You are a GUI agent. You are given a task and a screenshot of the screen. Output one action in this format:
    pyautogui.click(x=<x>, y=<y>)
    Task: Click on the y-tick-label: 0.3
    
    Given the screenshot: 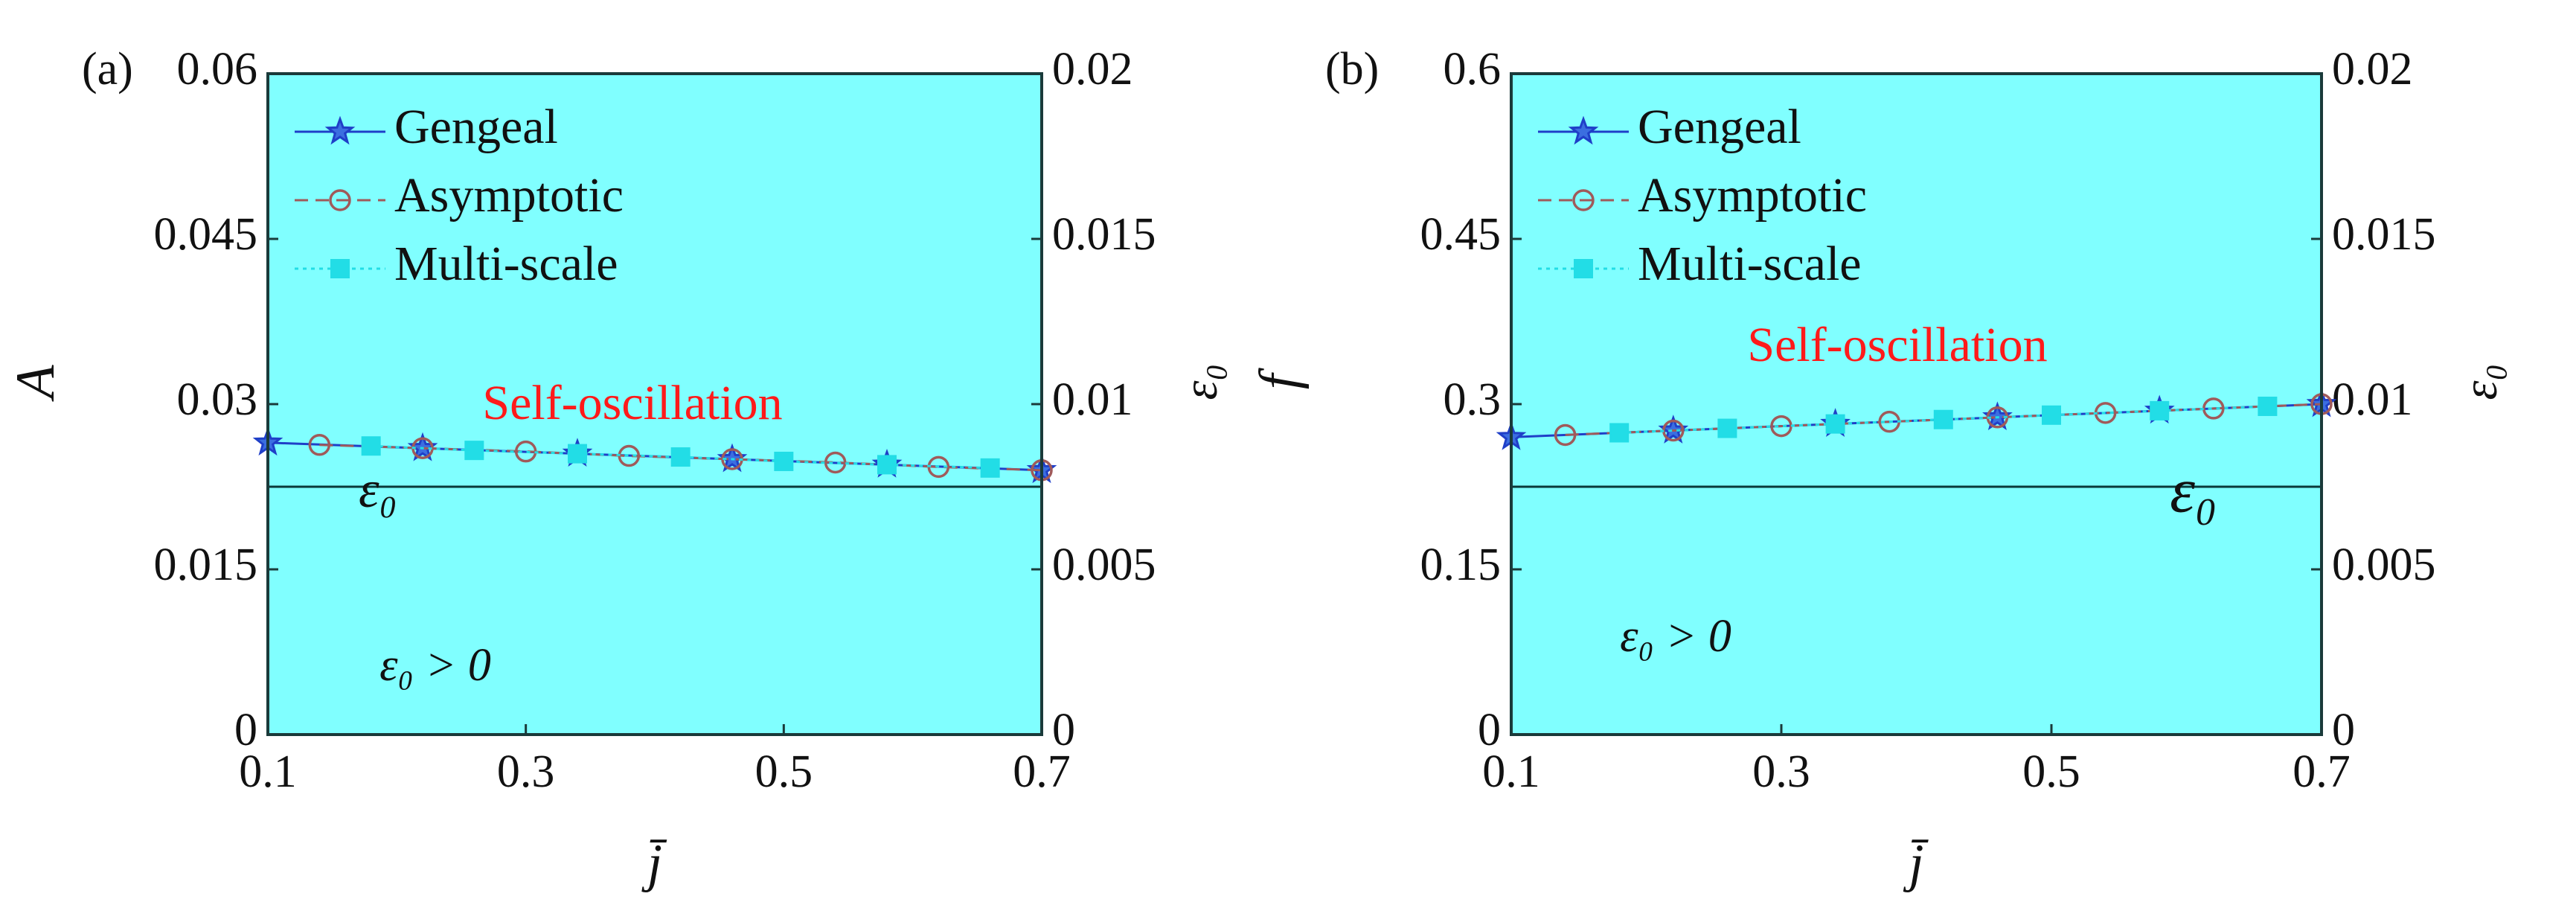 What is the action you would take?
    pyautogui.click(x=1473, y=399)
    